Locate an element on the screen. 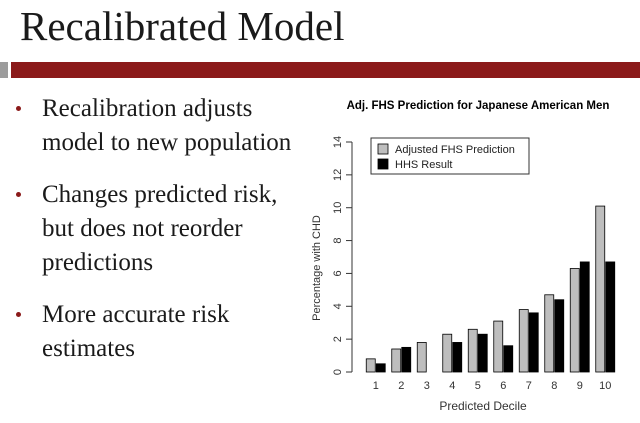 This screenshot has width=640, height=423. x-axis-label: Predicted Decile is located at coordinates (483, 406).